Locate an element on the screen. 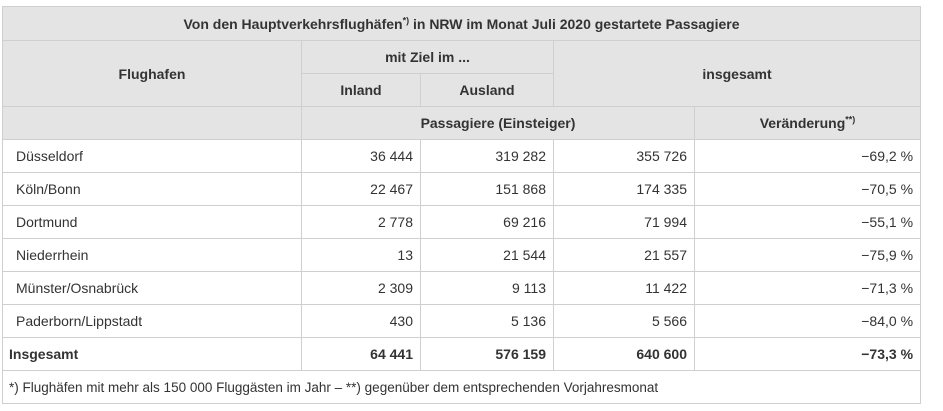  airport-name: Köln/Bonn is located at coordinates (152, 189).